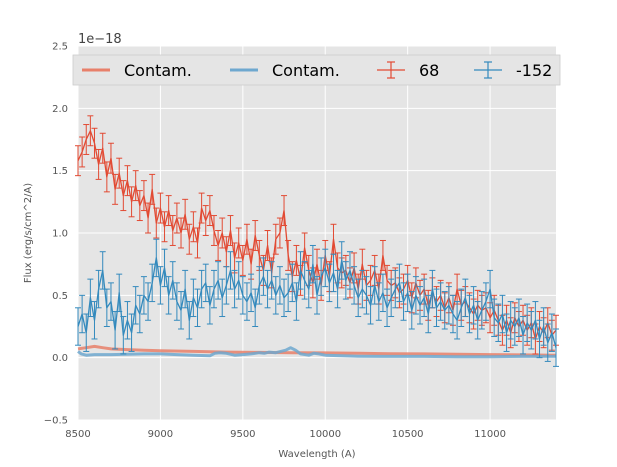 This screenshot has height=467, width=617. Describe the element at coordinates (77, 434) in the screenshot. I see `x-tick-label: 8500` at that location.